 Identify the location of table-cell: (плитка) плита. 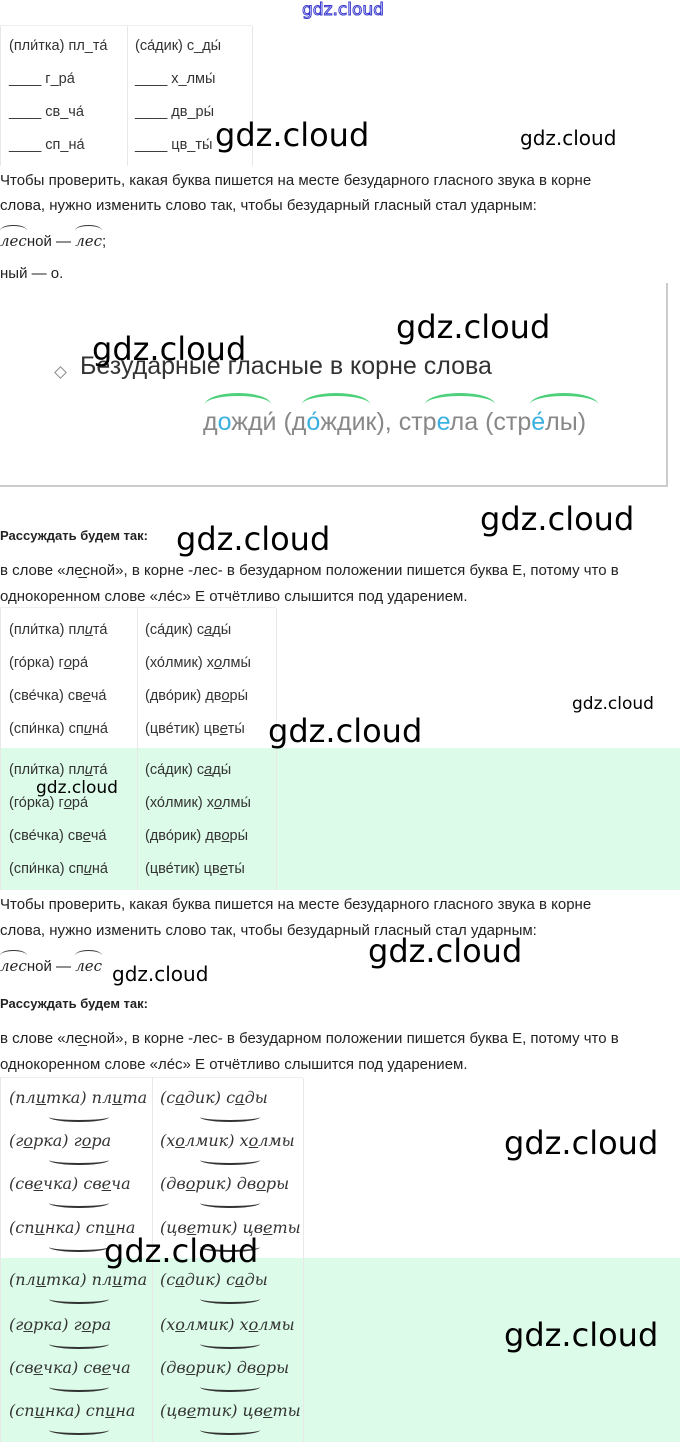
(78, 1097).